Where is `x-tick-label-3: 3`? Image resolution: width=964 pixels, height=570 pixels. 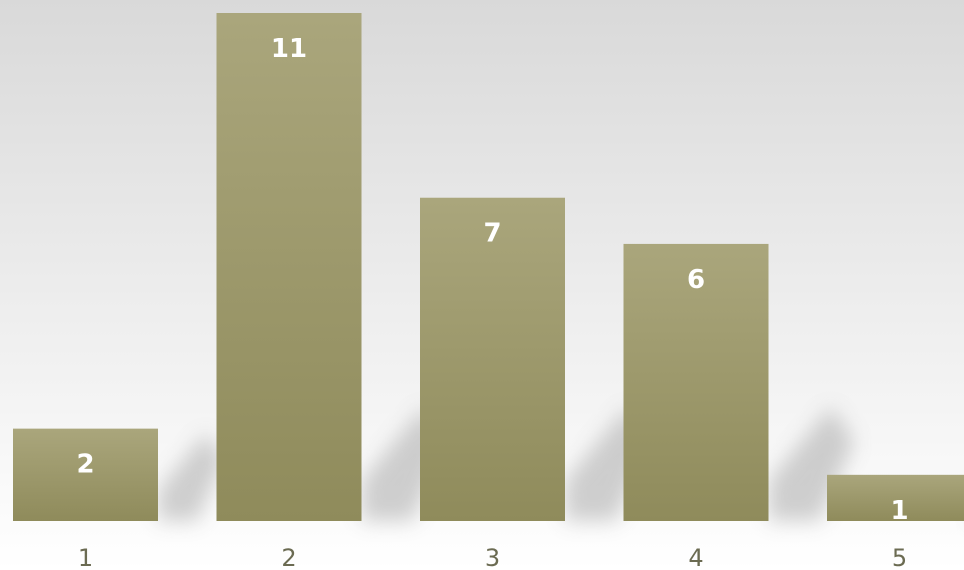
x-tick-label-3: 3 is located at coordinates (492, 557).